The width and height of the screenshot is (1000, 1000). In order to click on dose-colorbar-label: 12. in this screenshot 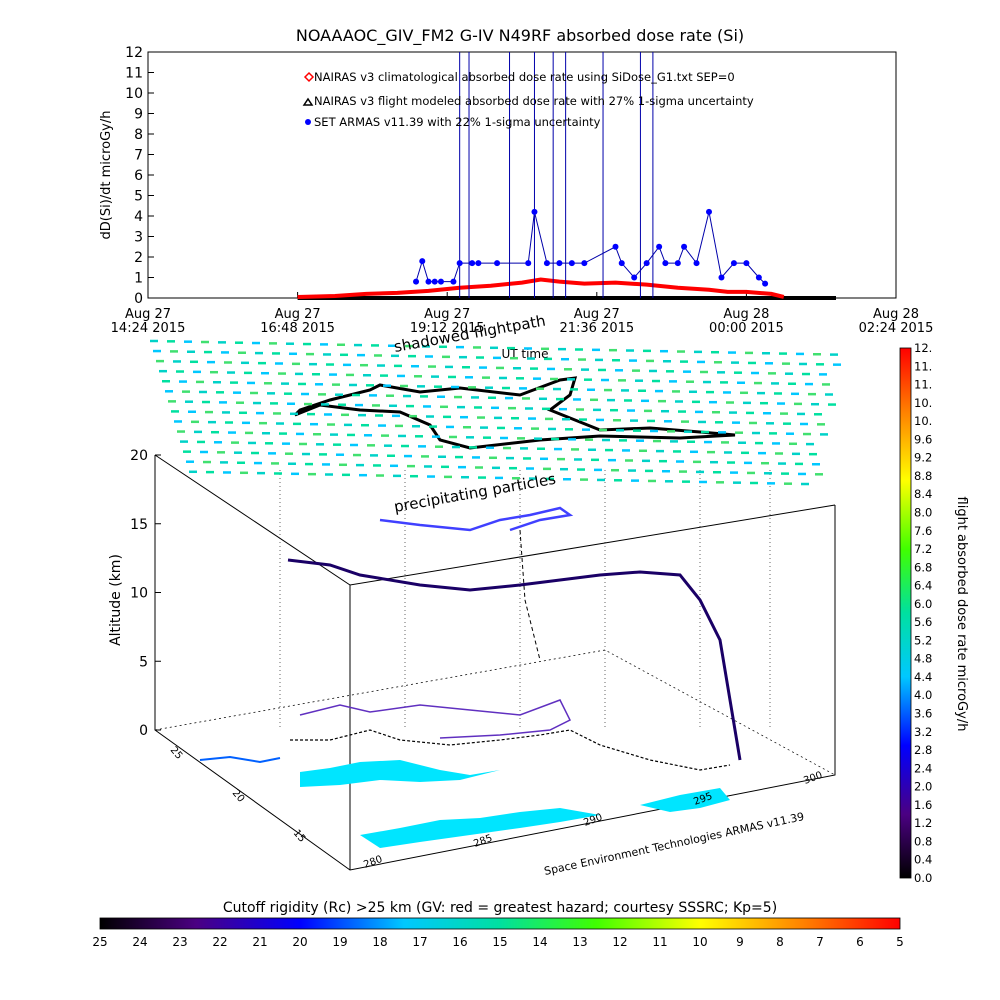, I will do `click(923, 348)`.